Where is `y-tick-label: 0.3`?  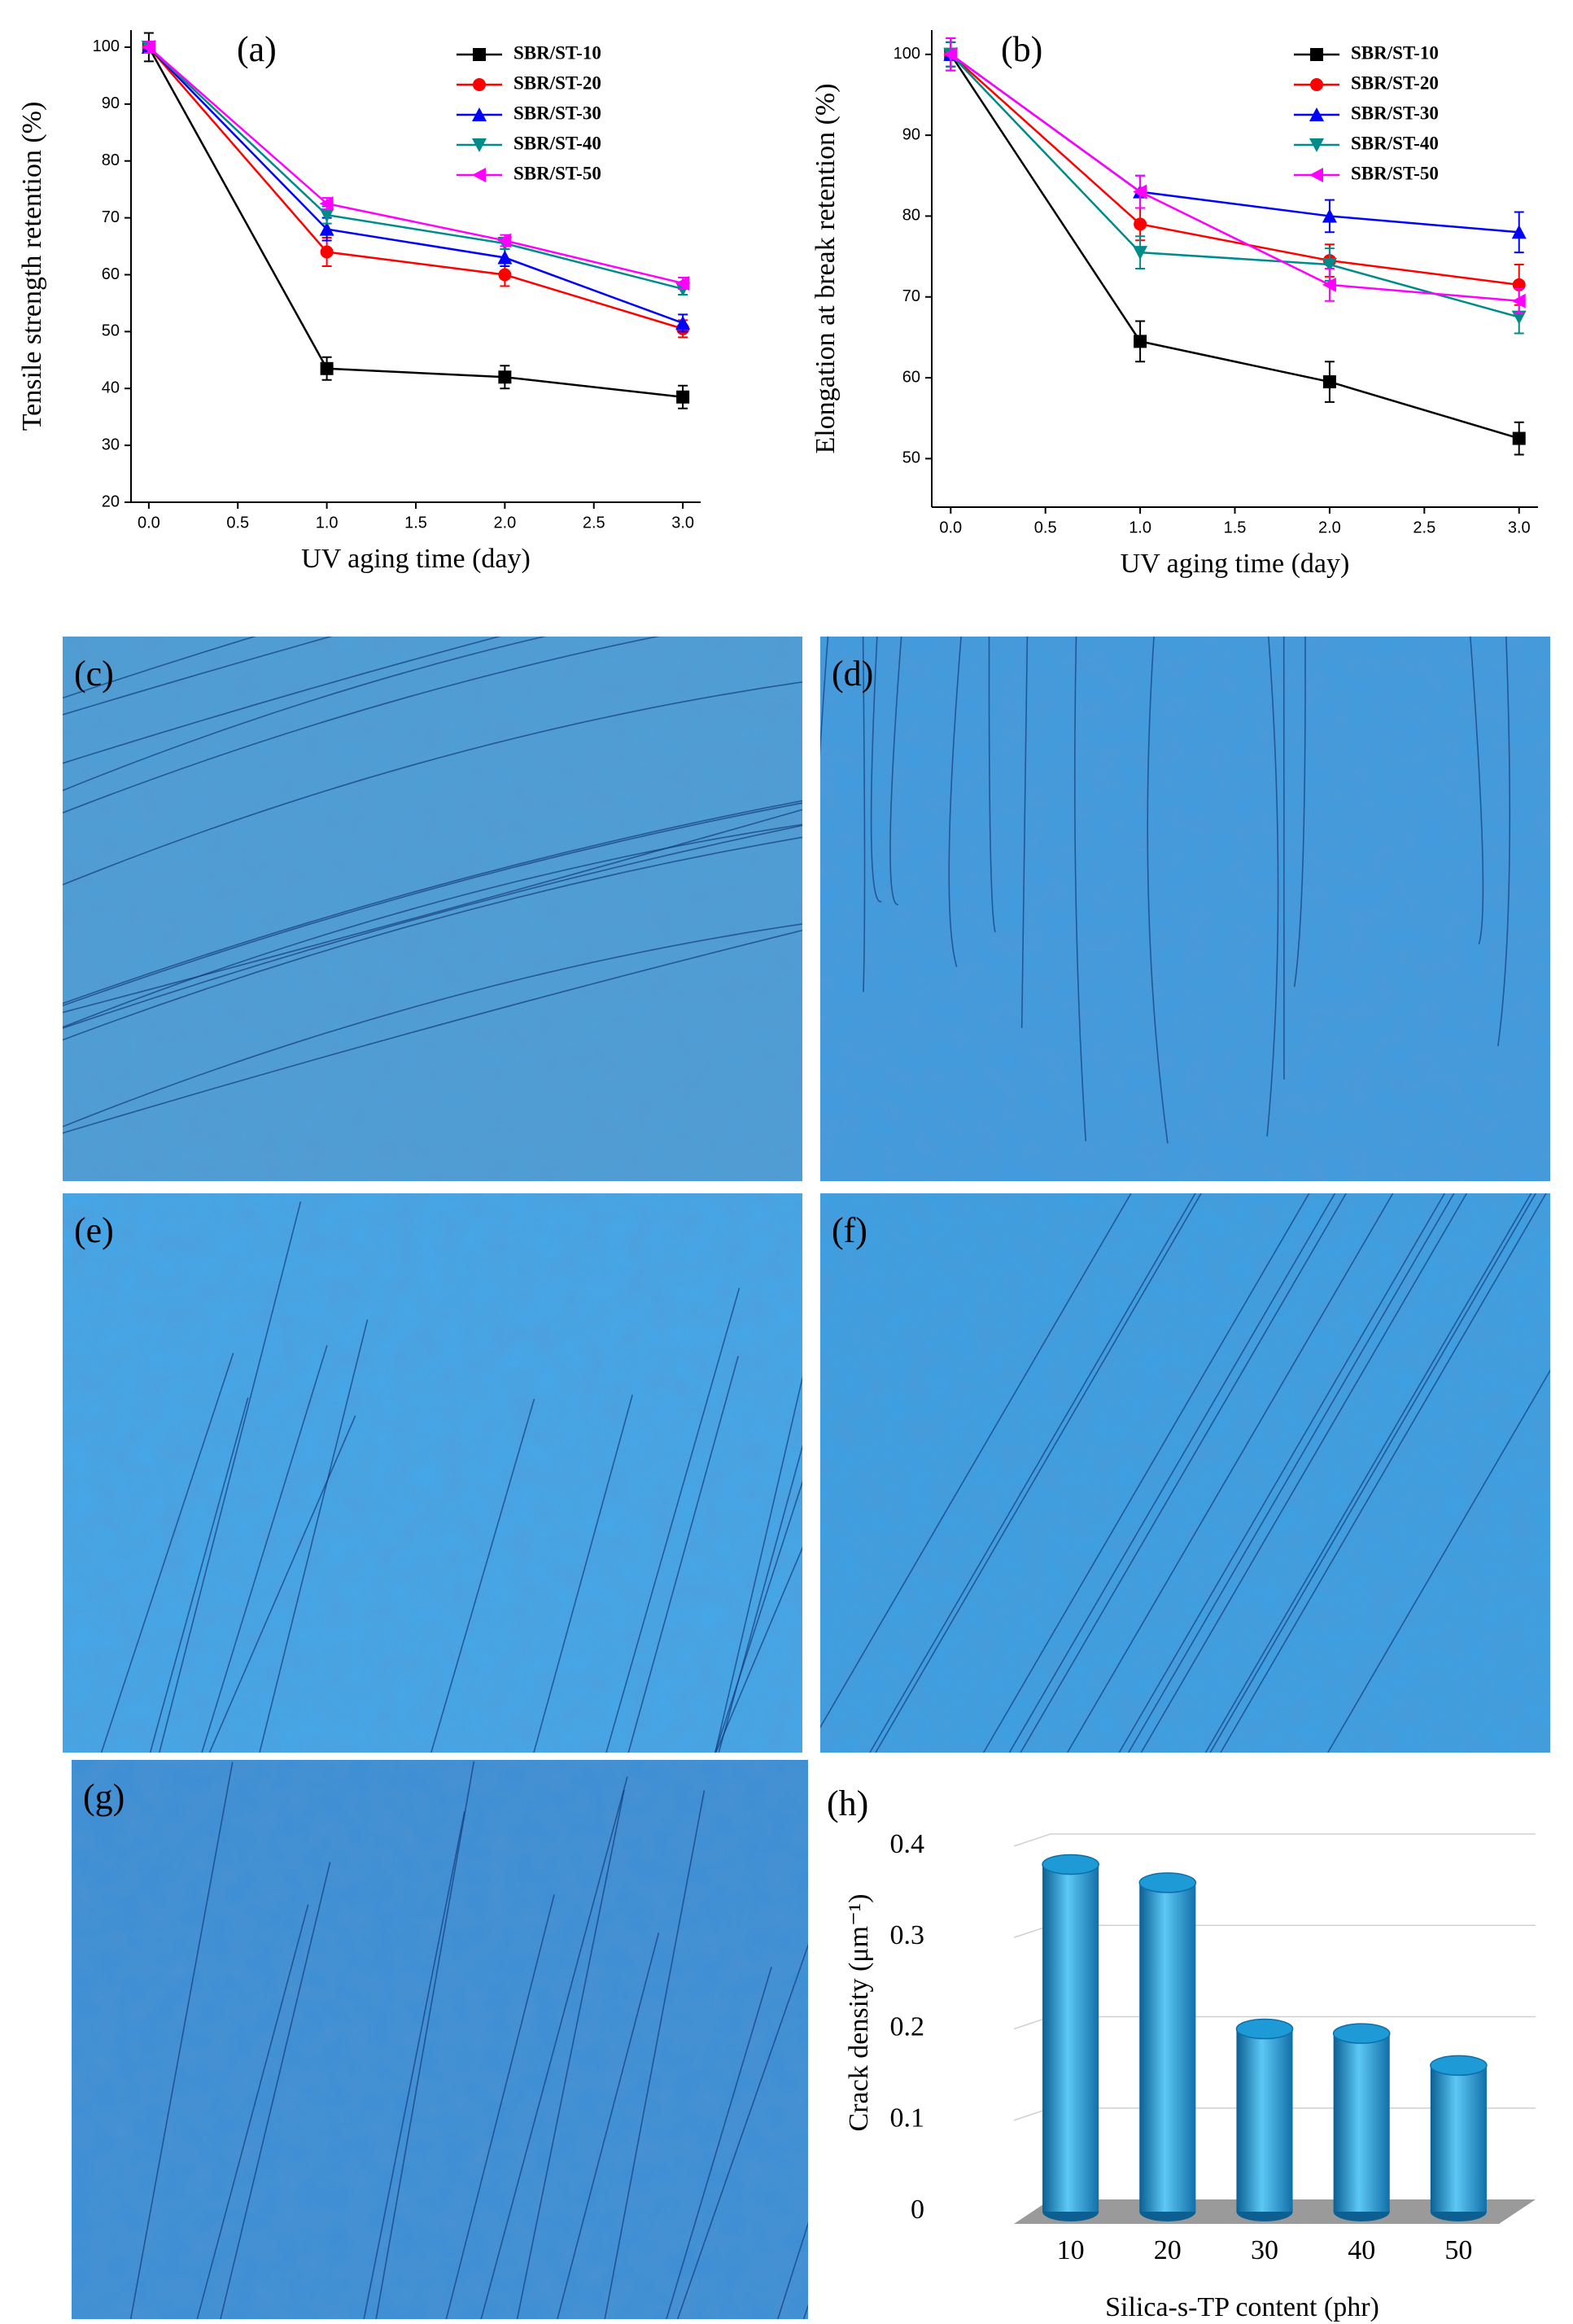 y-tick-label: 0.3 is located at coordinates (907, 1935).